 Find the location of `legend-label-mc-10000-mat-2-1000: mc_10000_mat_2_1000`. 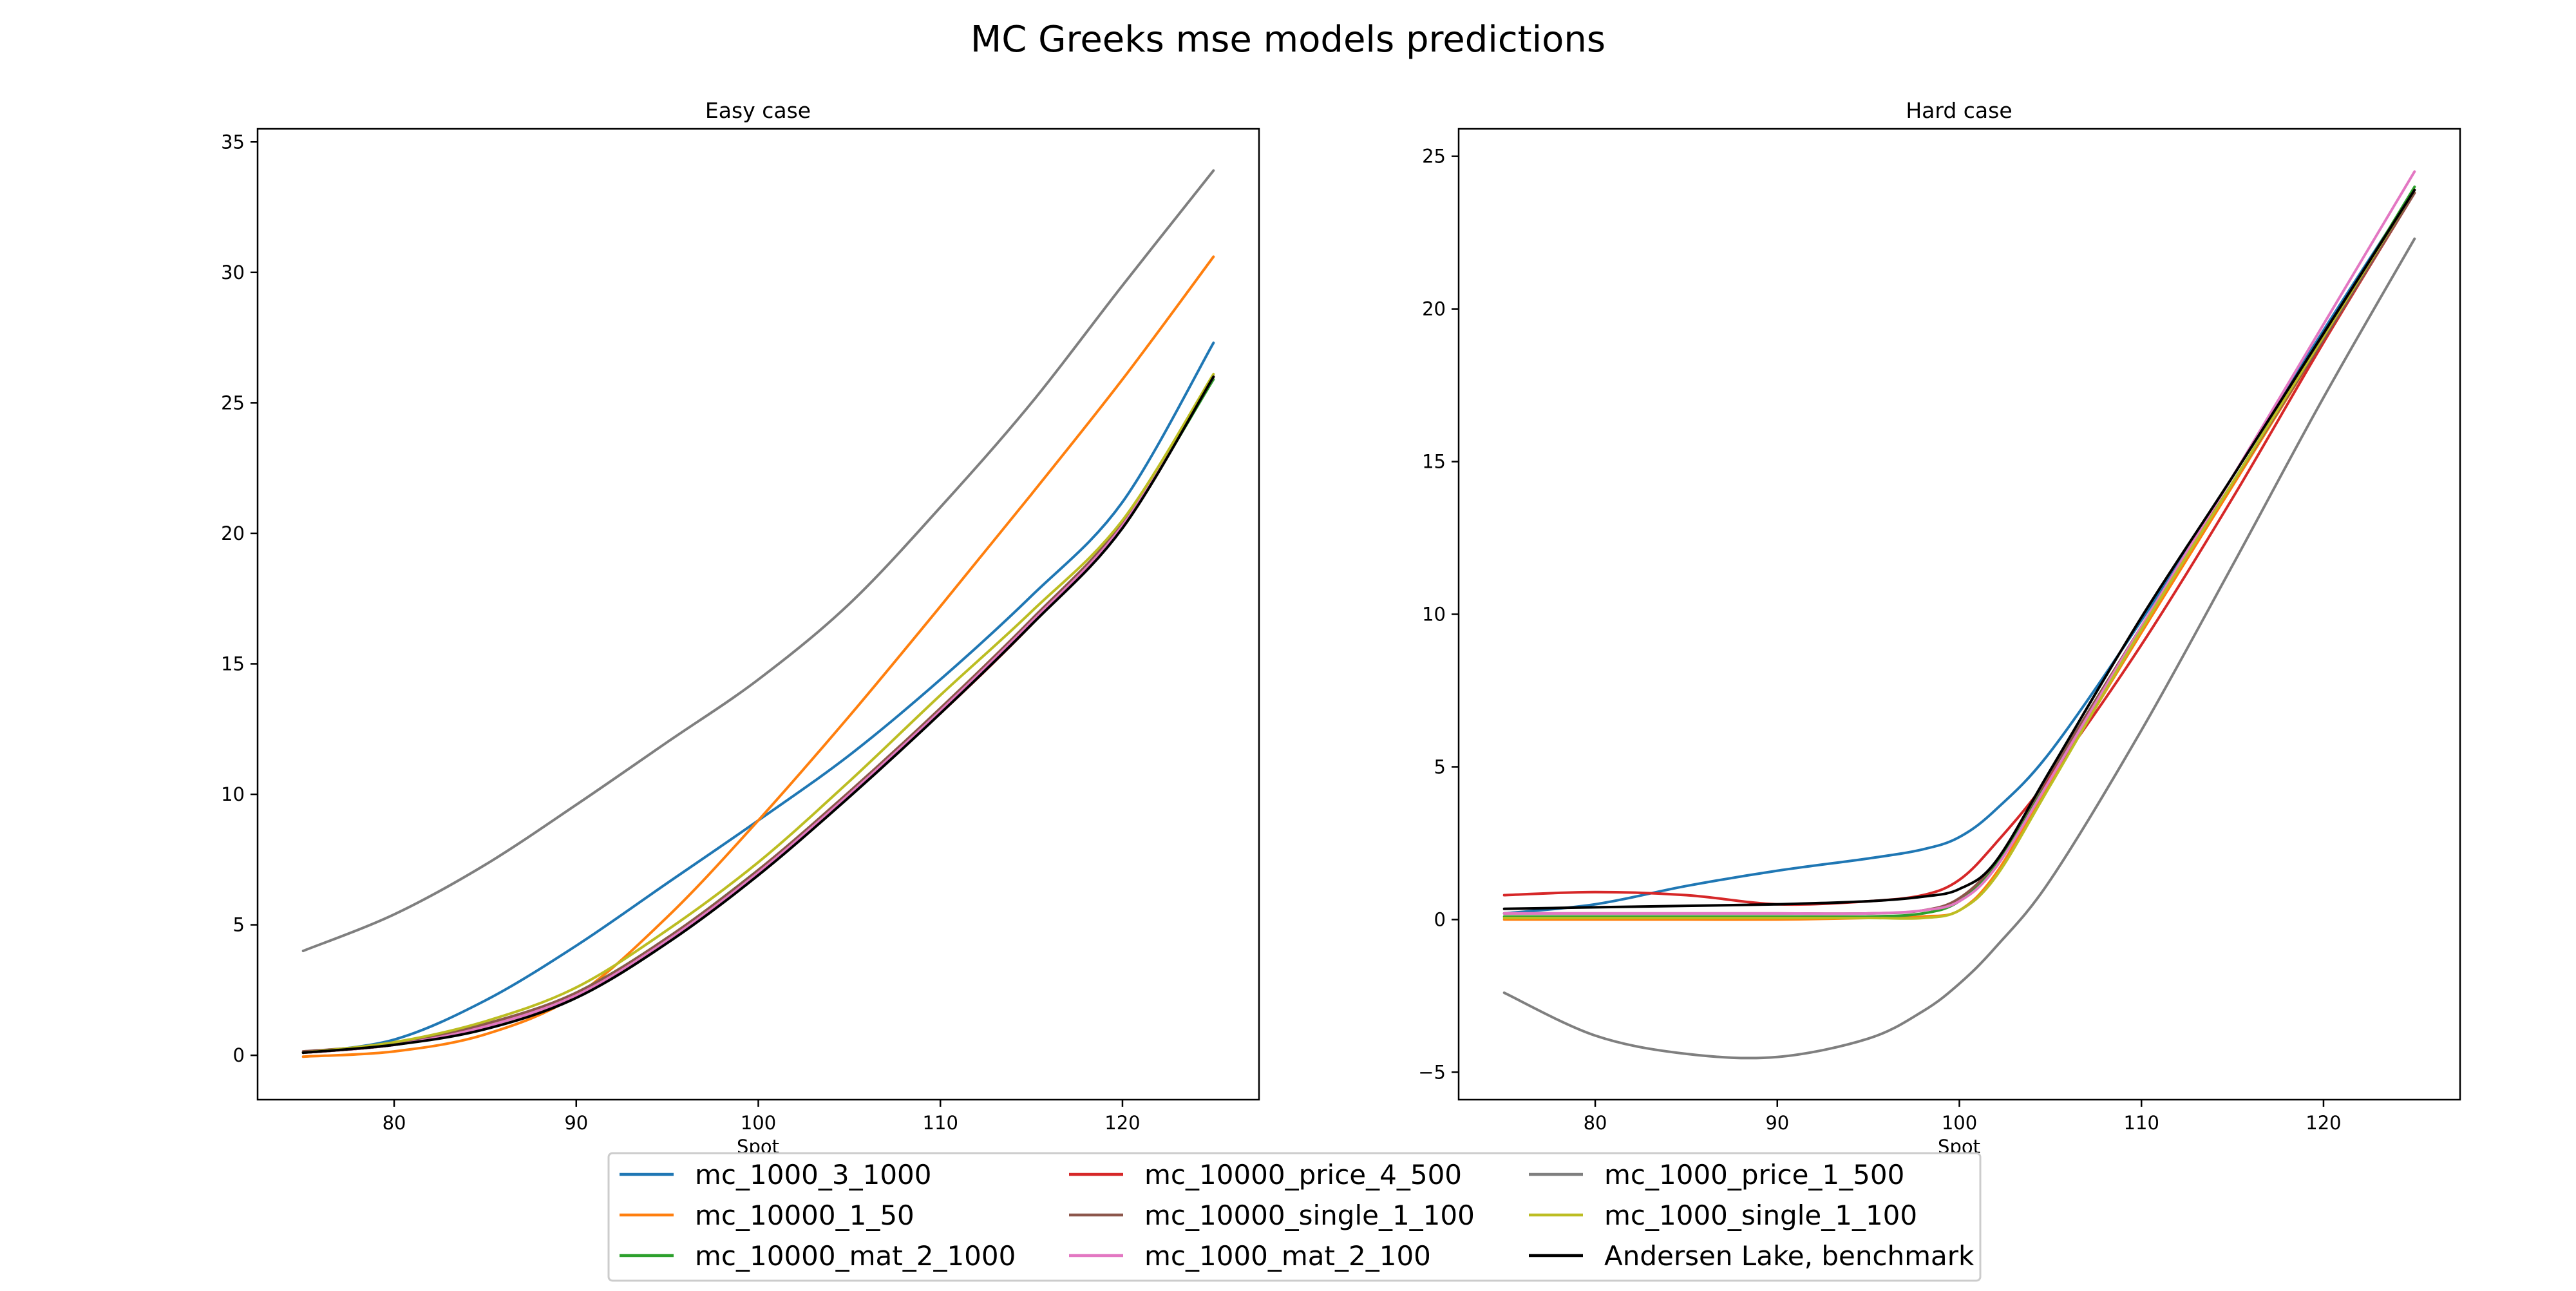

legend-label-mc-10000-mat-2-1000: mc_10000_mat_2_1000 is located at coordinates (855, 1256).